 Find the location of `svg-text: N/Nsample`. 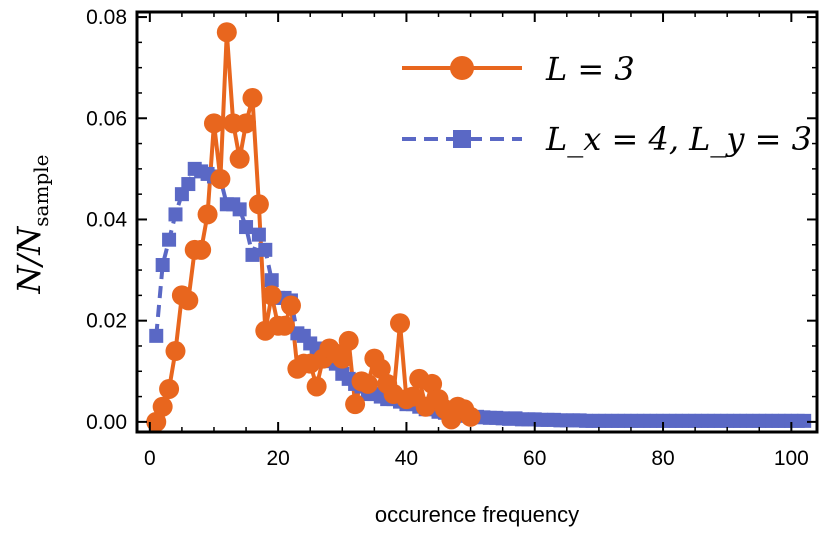

svg-text: N/Nsample is located at coordinates (31, 225).